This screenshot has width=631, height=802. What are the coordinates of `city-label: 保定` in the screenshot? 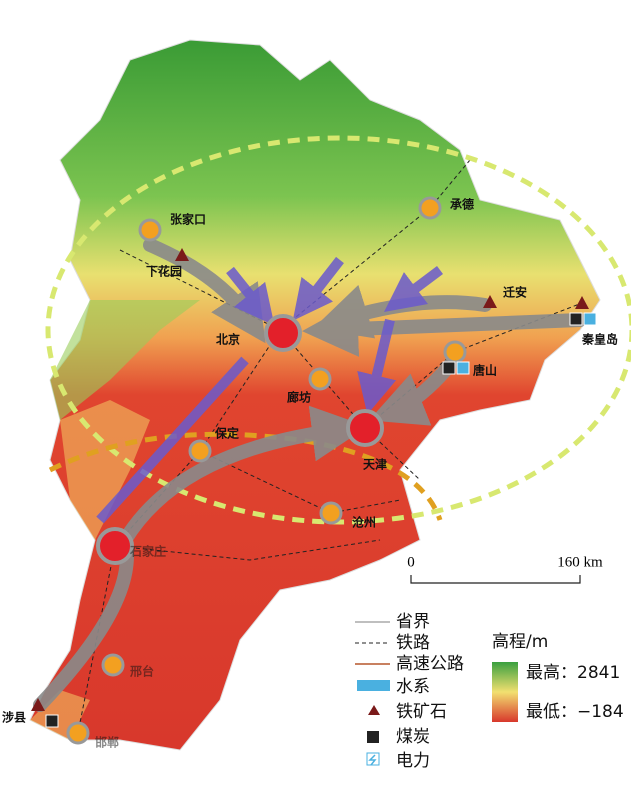 It's located at (226, 433).